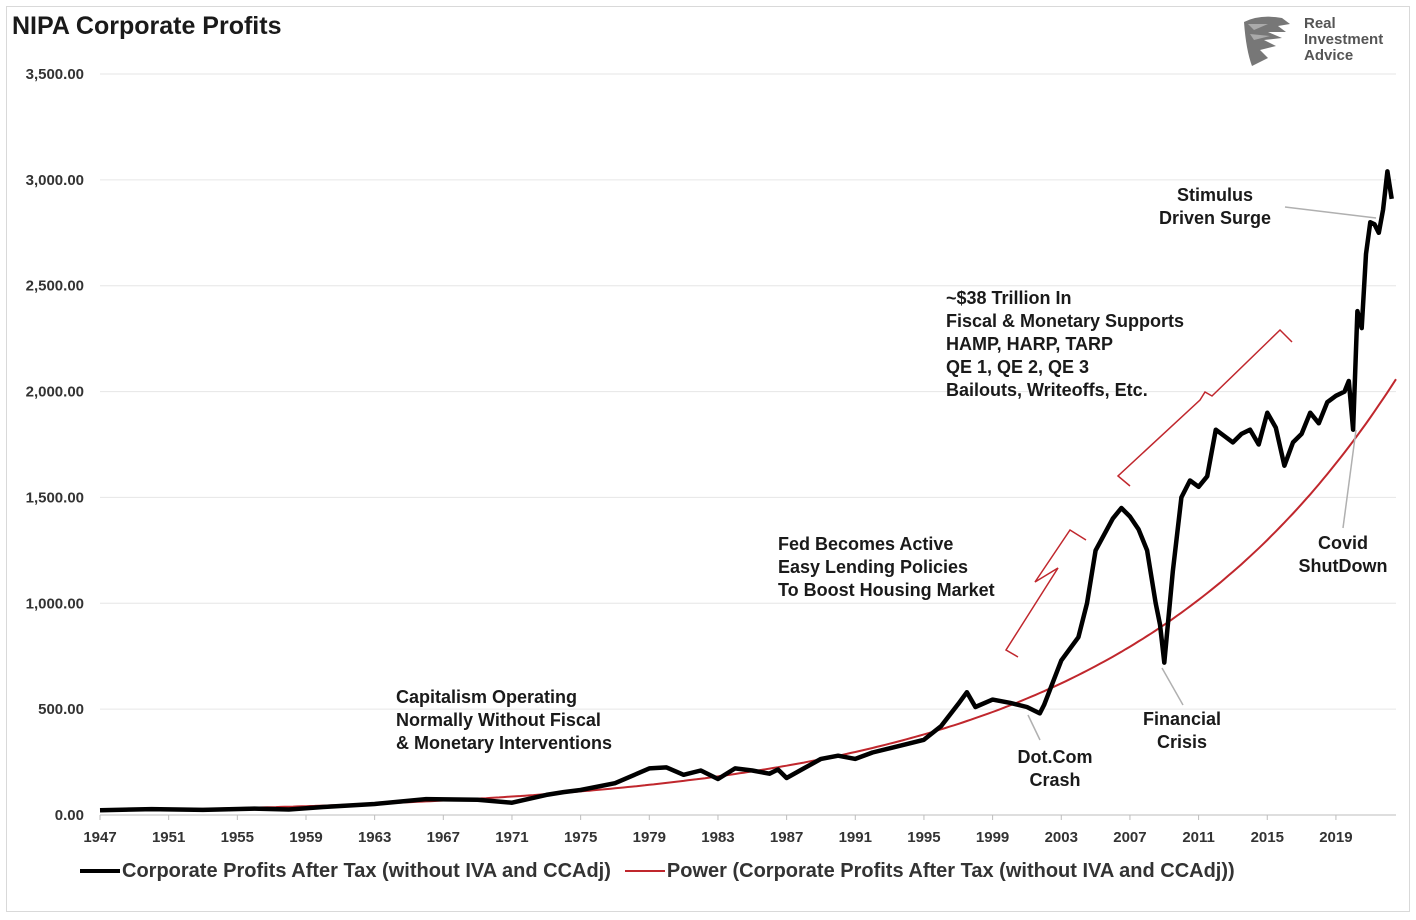 The height and width of the screenshot is (920, 1416). I want to click on x-tick-label: 1963, so click(374, 837).